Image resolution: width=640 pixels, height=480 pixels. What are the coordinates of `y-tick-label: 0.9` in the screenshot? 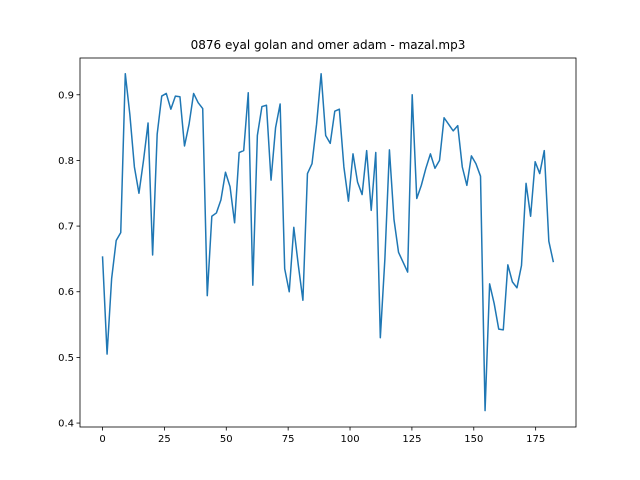 It's located at (66, 95).